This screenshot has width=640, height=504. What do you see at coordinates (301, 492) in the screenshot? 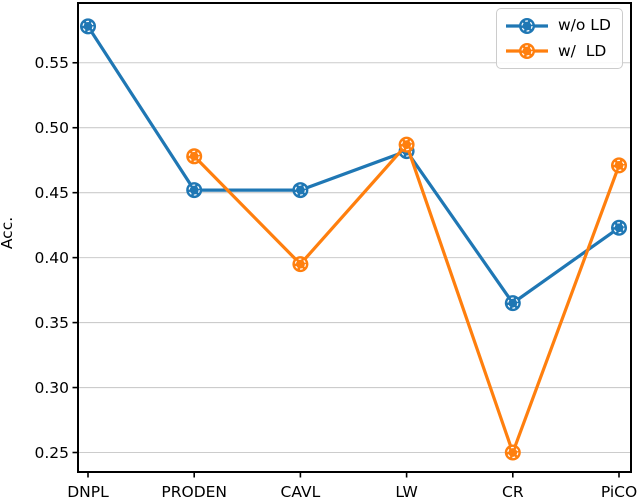
I see `svg-text: CAVL` at bounding box center [301, 492].